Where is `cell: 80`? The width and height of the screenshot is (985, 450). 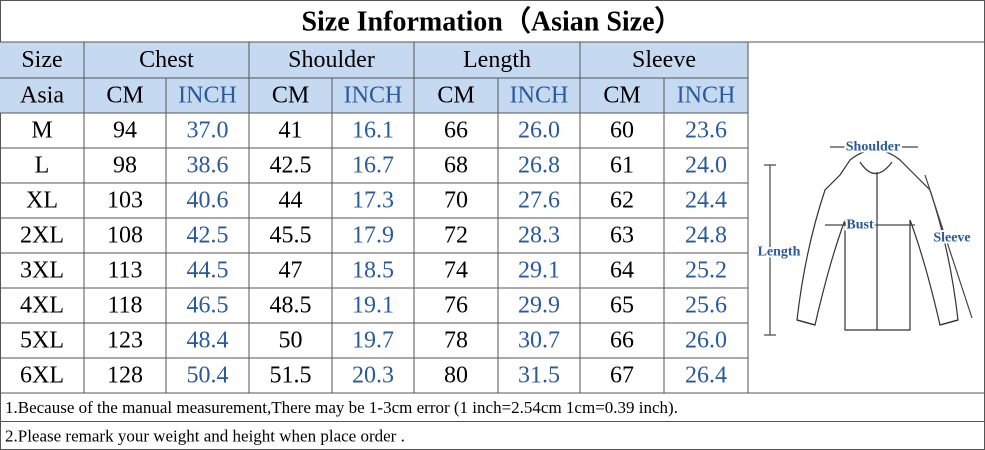 cell: 80 is located at coordinates (456, 376).